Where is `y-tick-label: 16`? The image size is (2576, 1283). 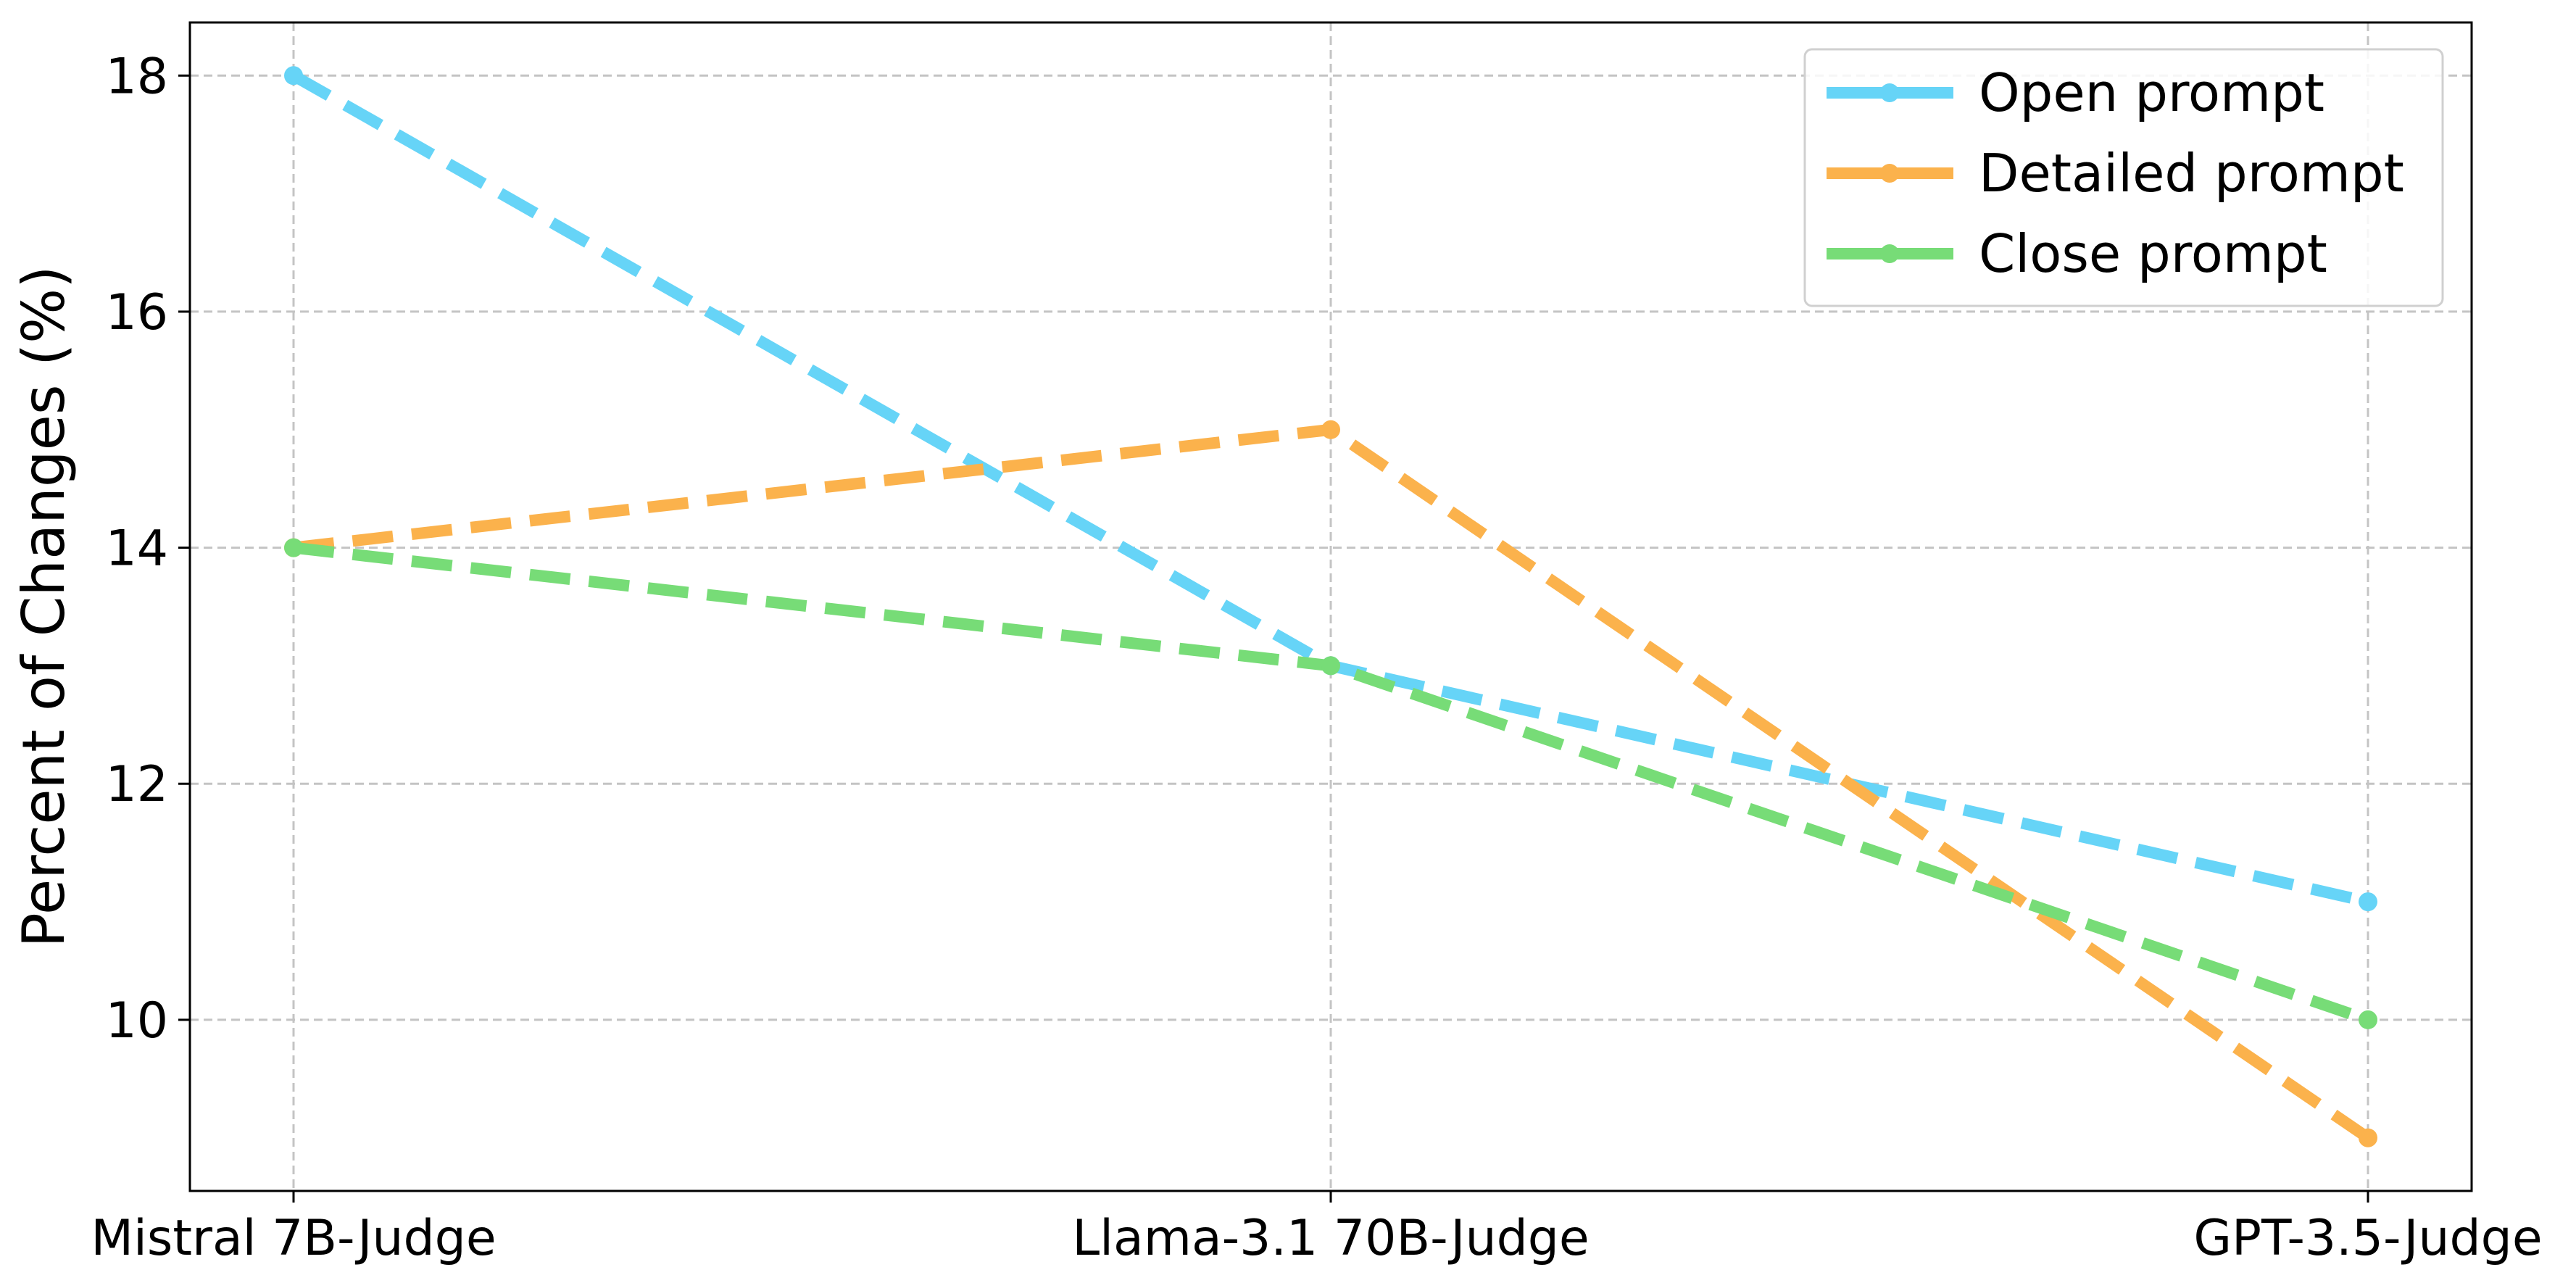 y-tick-label: 16 is located at coordinates (136, 312).